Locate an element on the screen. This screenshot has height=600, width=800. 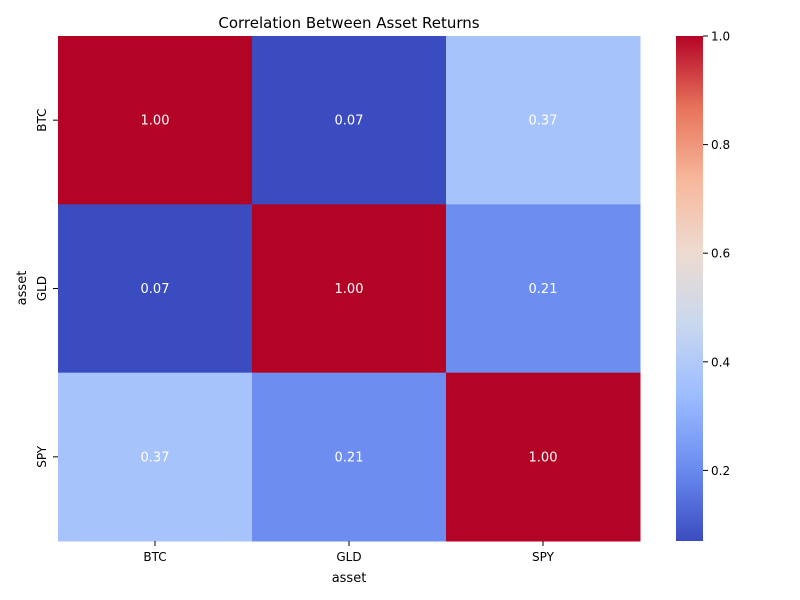
x-tick-label: GLD is located at coordinates (348, 557).